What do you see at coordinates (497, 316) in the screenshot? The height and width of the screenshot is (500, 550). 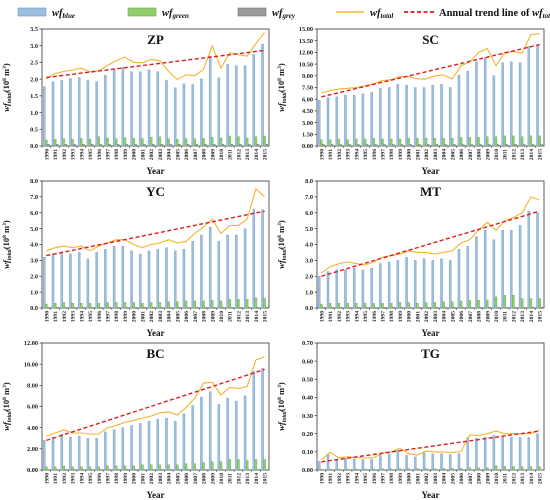 I see `x-tick-label: 2010` at bounding box center [497, 316].